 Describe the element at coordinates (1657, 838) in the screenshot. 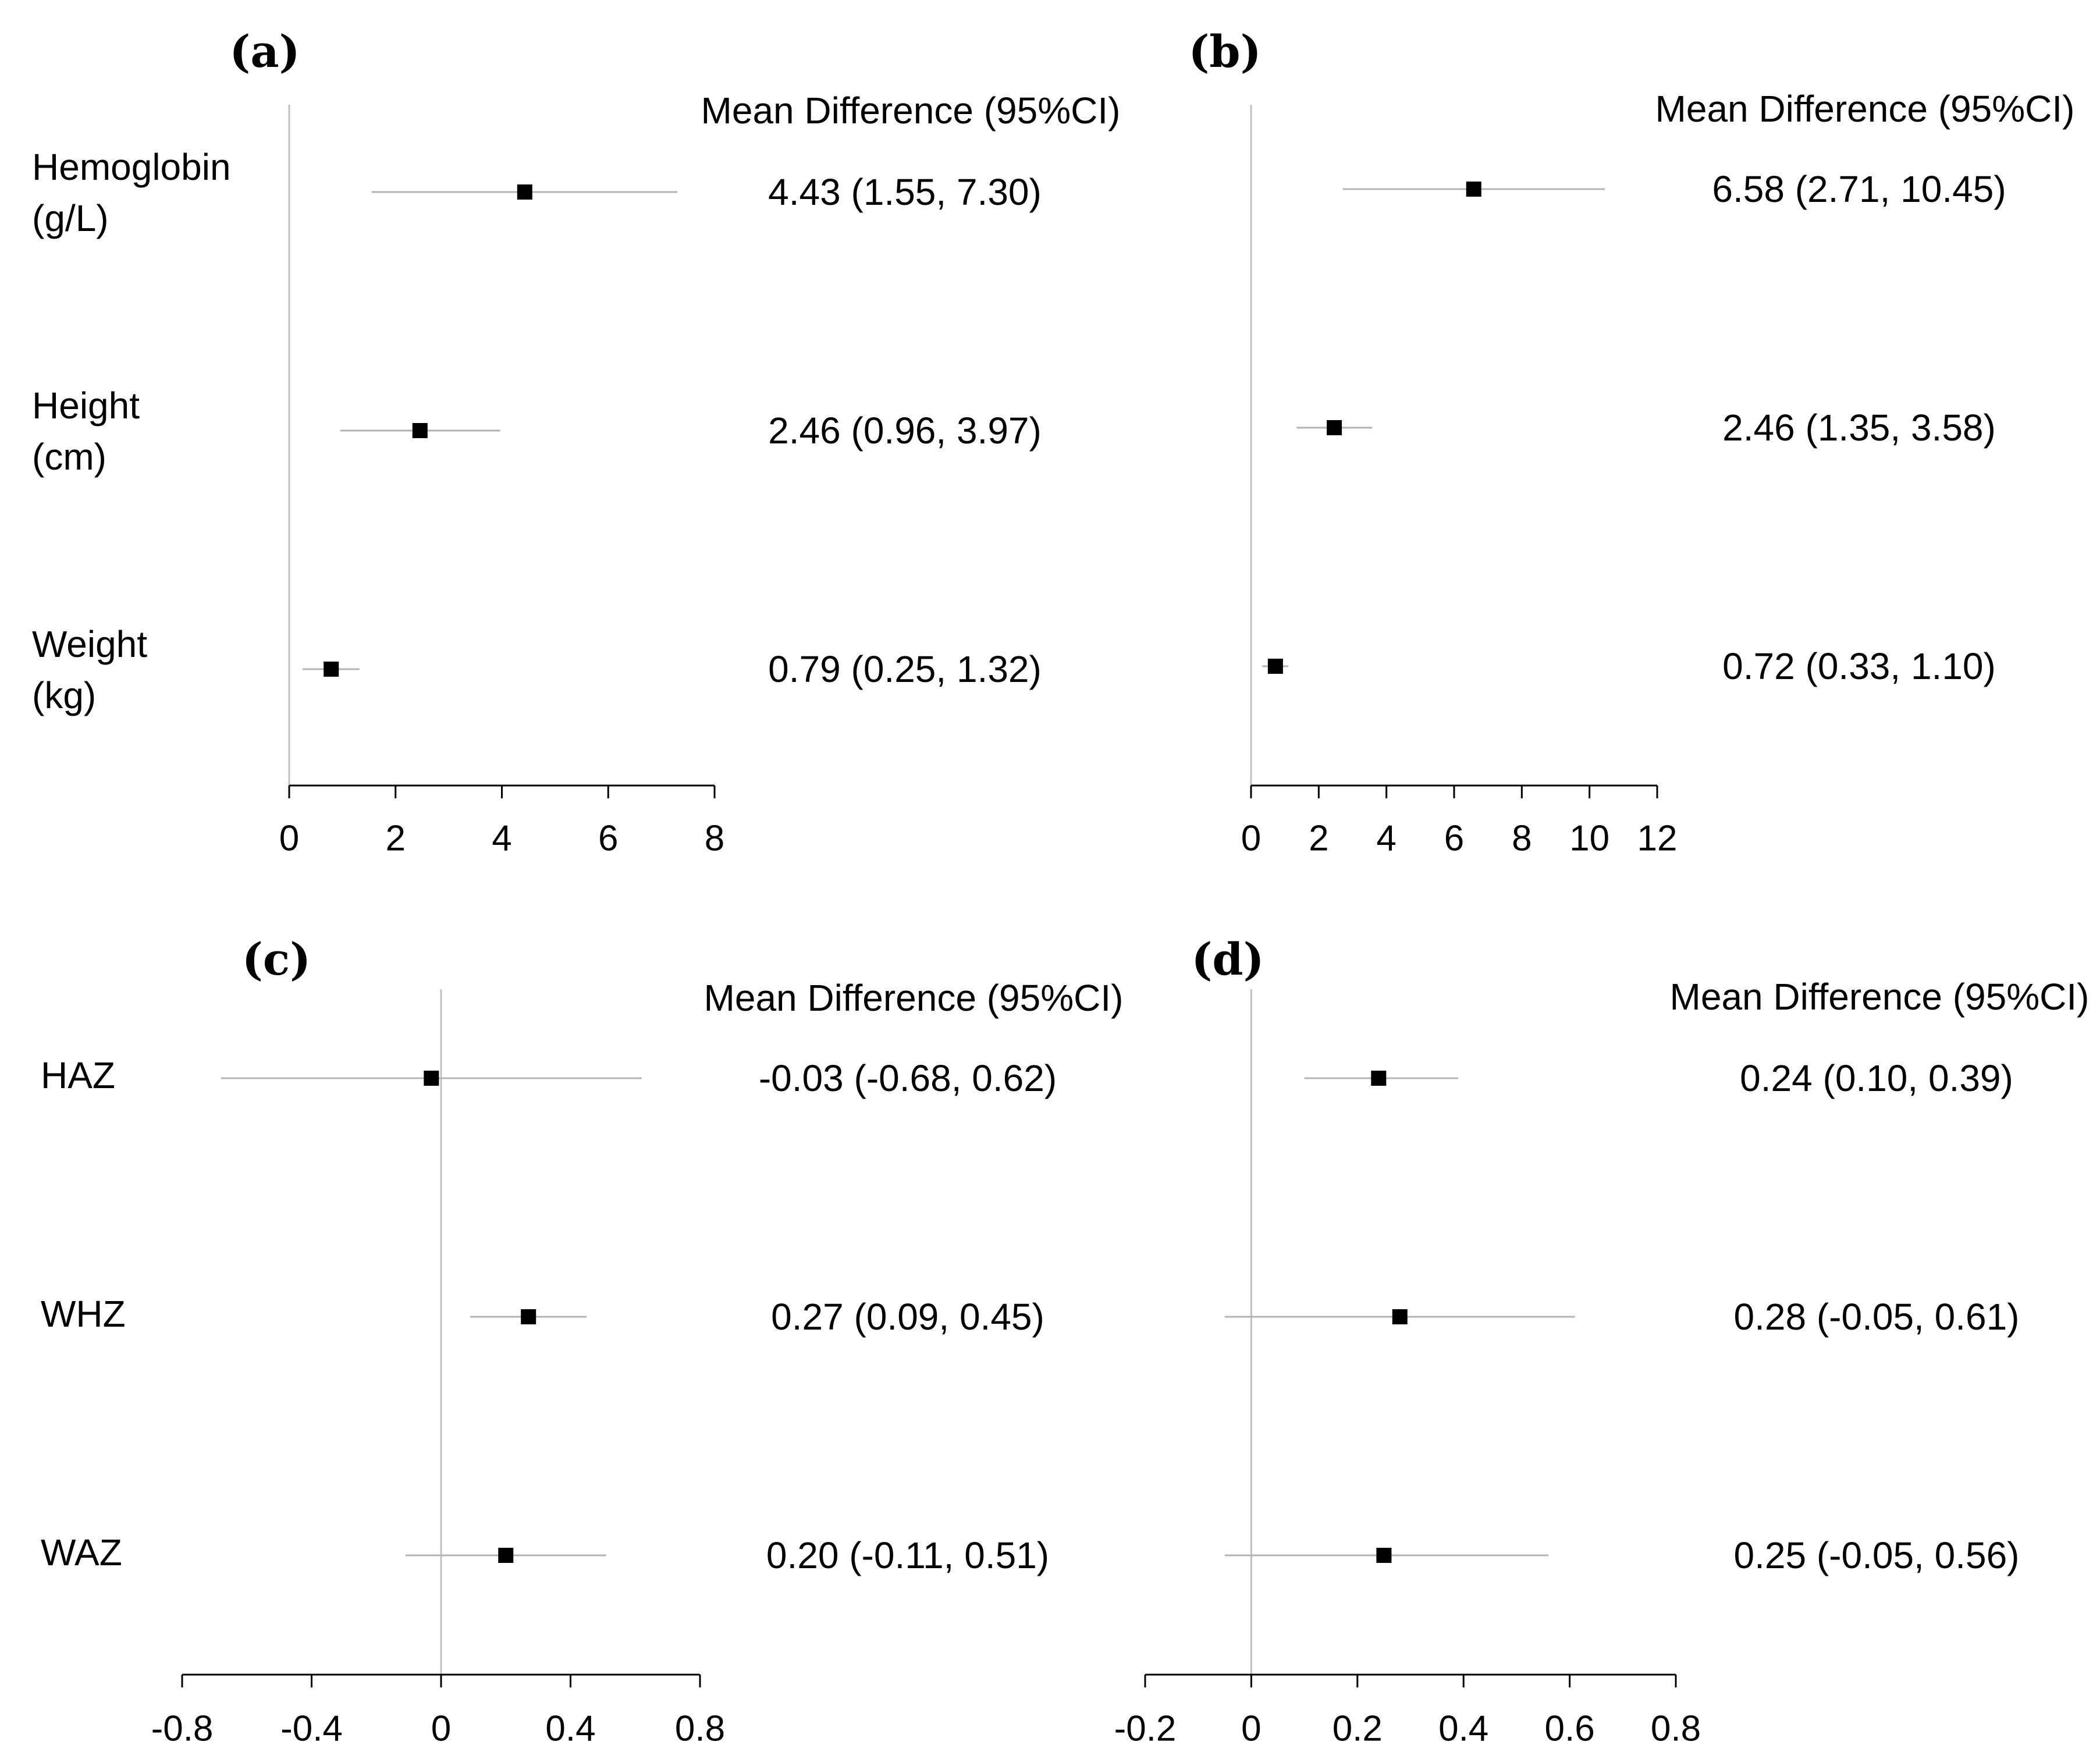

I see `x-tick-label: 12` at that location.